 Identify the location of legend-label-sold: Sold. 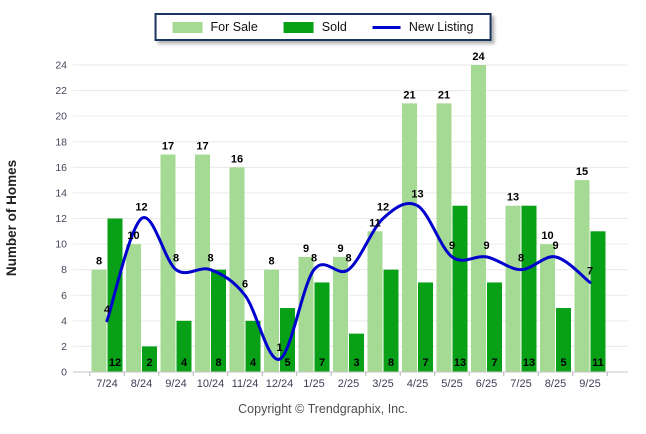
(334, 27).